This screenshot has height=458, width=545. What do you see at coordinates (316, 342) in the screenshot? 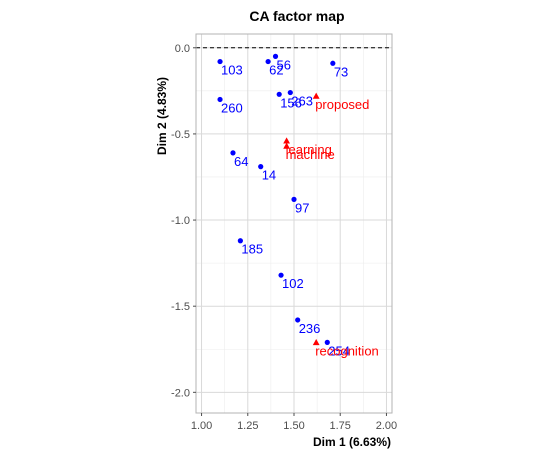
I see `column-point-recognition` at bounding box center [316, 342].